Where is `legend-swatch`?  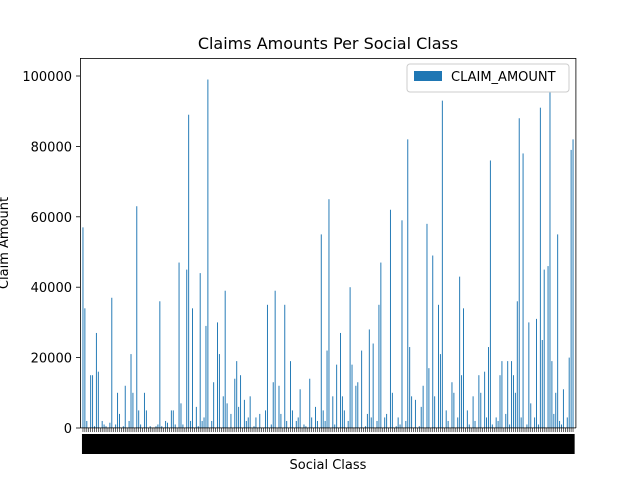
legend-swatch is located at coordinates (428, 76).